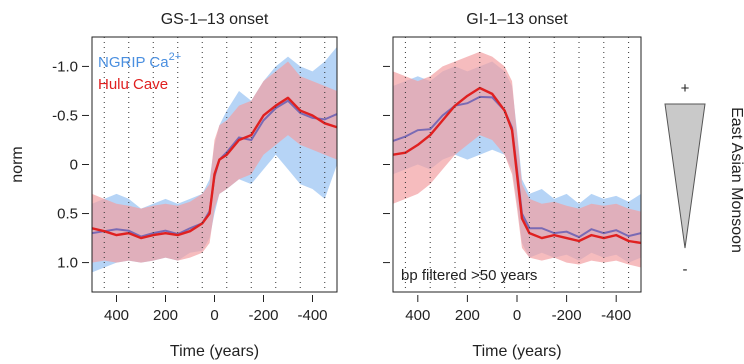 The height and width of the screenshot is (364, 744). Describe the element at coordinates (215, 19) in the screenshot. I see `panel-title: GS-1–13 onset` at that location.